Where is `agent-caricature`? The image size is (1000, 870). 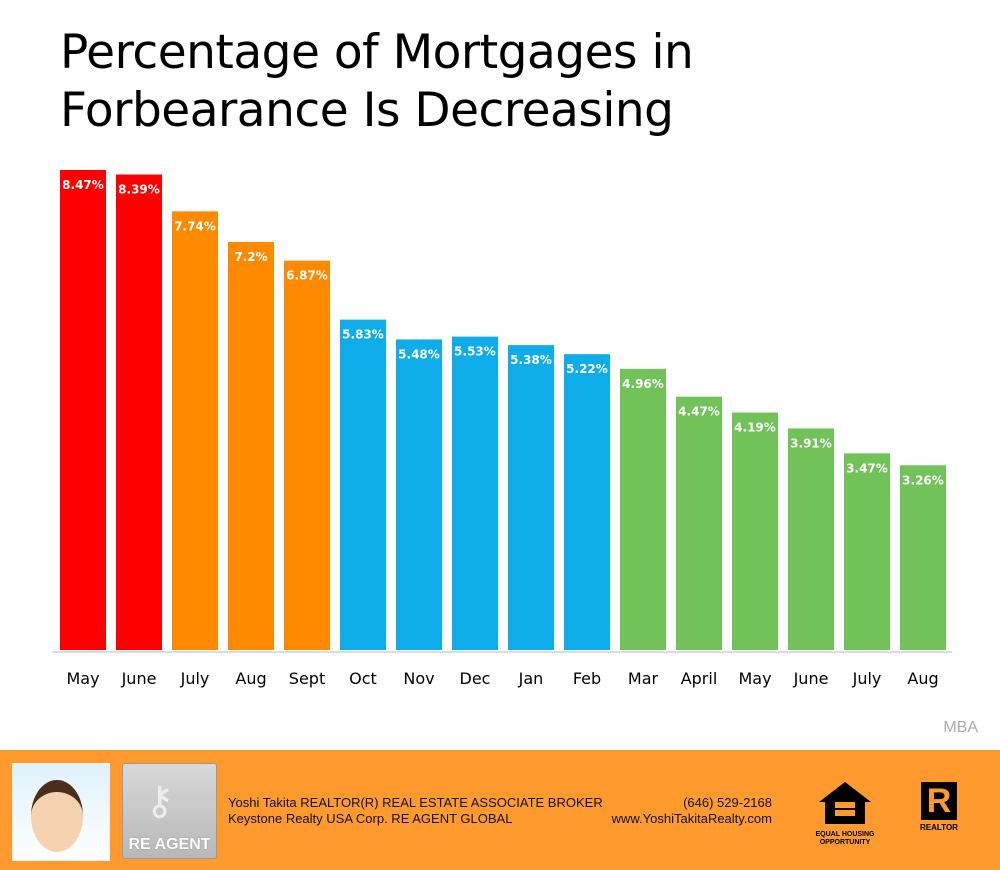 agent-caricature is located at coordinates (61, 812).